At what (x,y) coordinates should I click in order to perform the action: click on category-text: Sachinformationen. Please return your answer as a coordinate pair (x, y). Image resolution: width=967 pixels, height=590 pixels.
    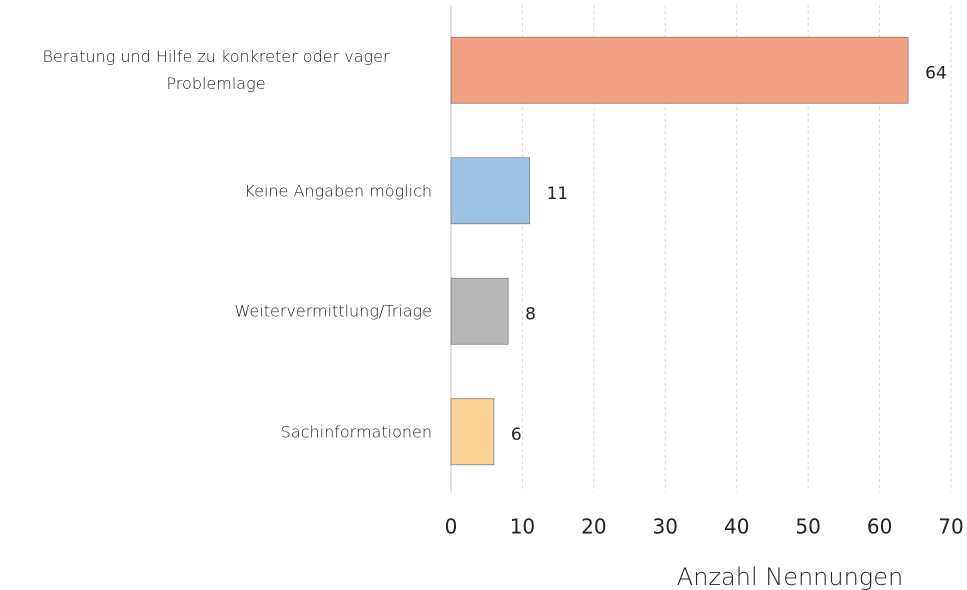
    Looking at the image, I should click on (356, 432).